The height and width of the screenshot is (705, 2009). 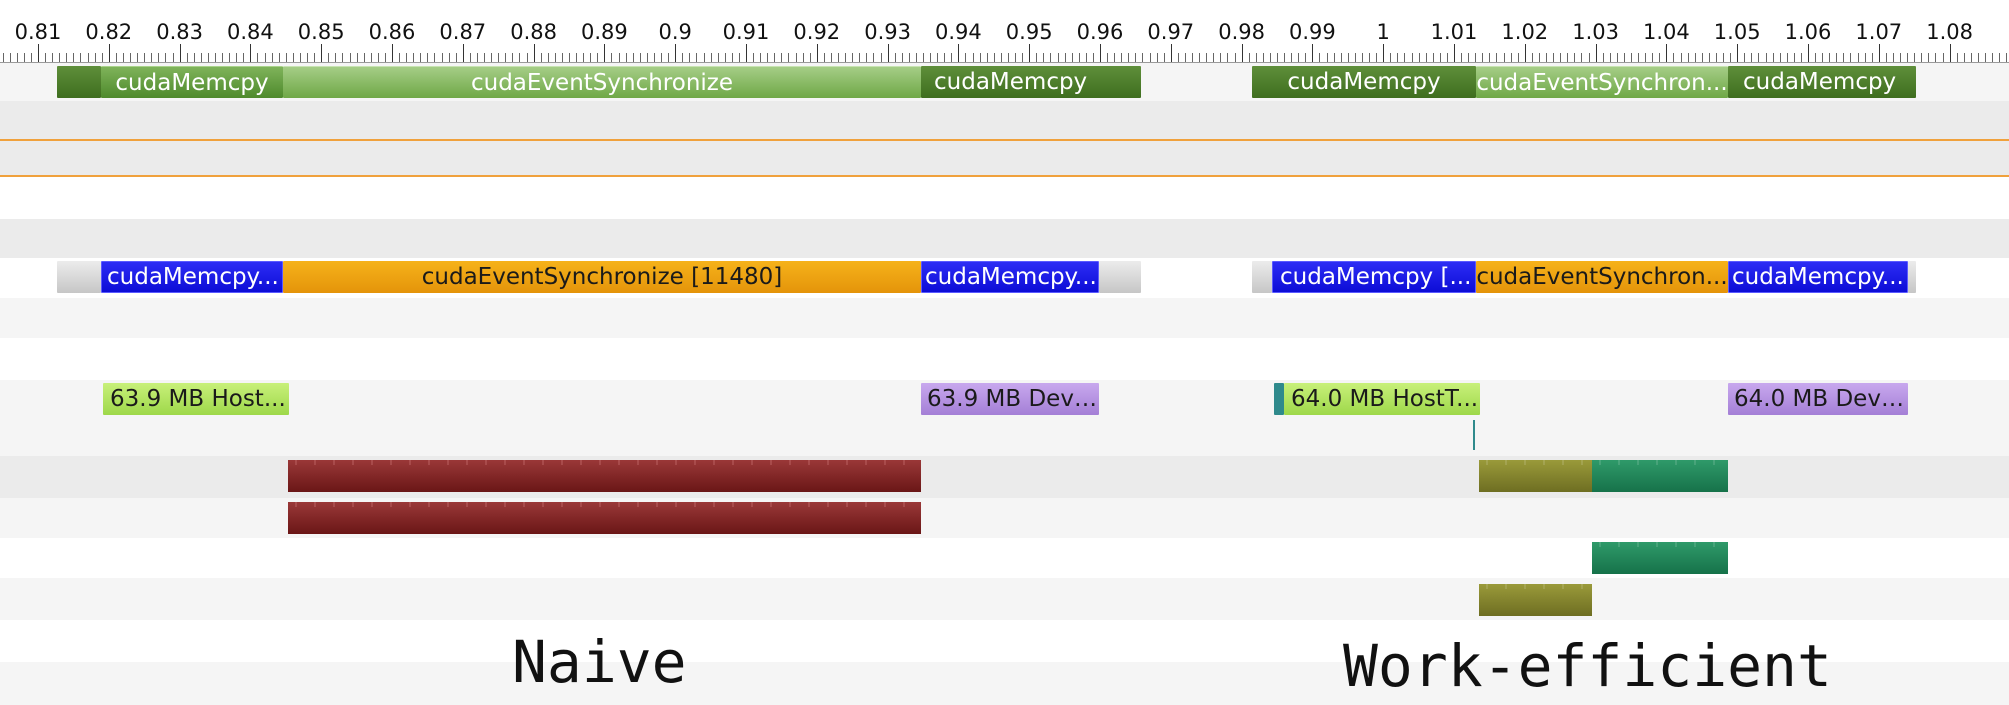 What do you see at coordinates (600, 504) in the screenshot?
I see `kernel-hash-marks` at bounding box center [600, 504].